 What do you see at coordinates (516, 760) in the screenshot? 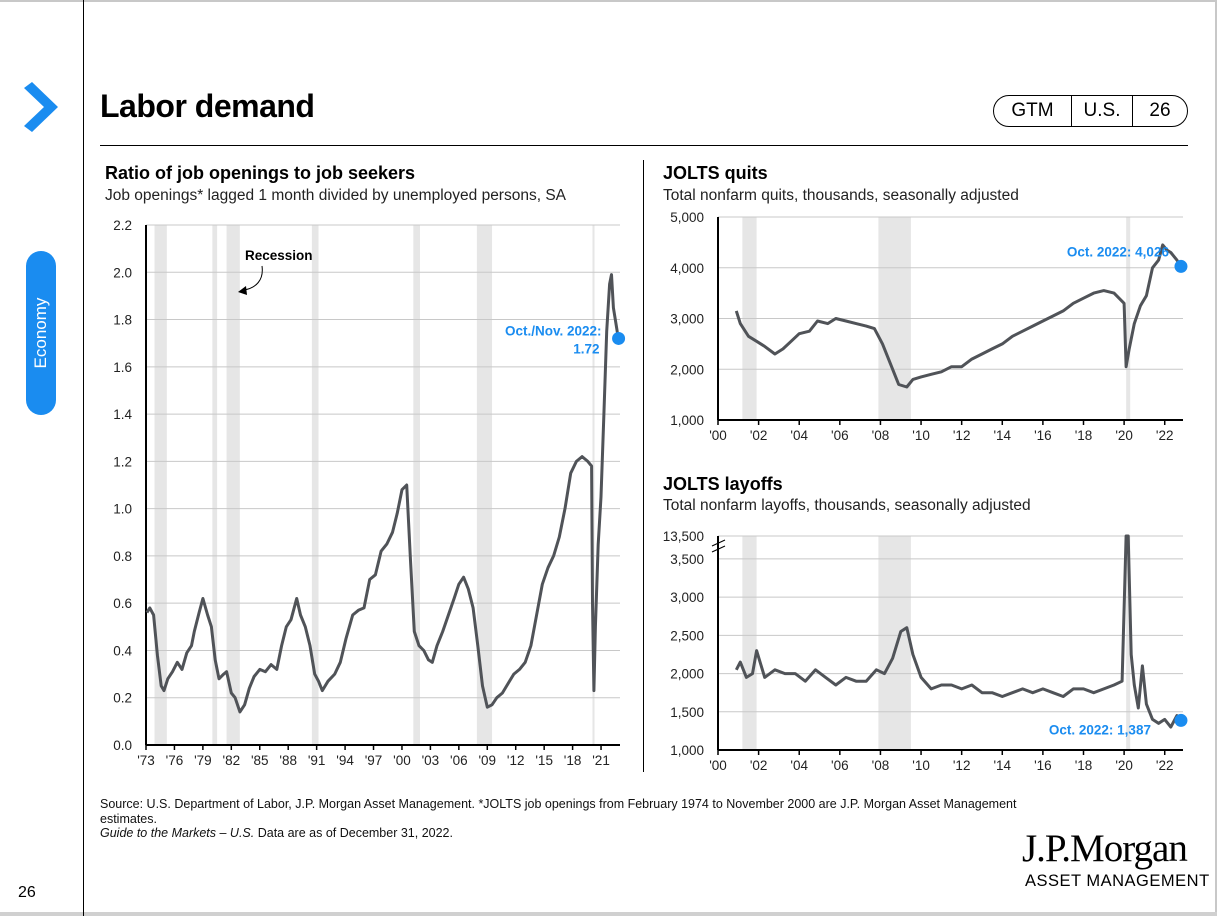
I see `ratio-x-tick-label: '12` at bounding box center [516, 760].